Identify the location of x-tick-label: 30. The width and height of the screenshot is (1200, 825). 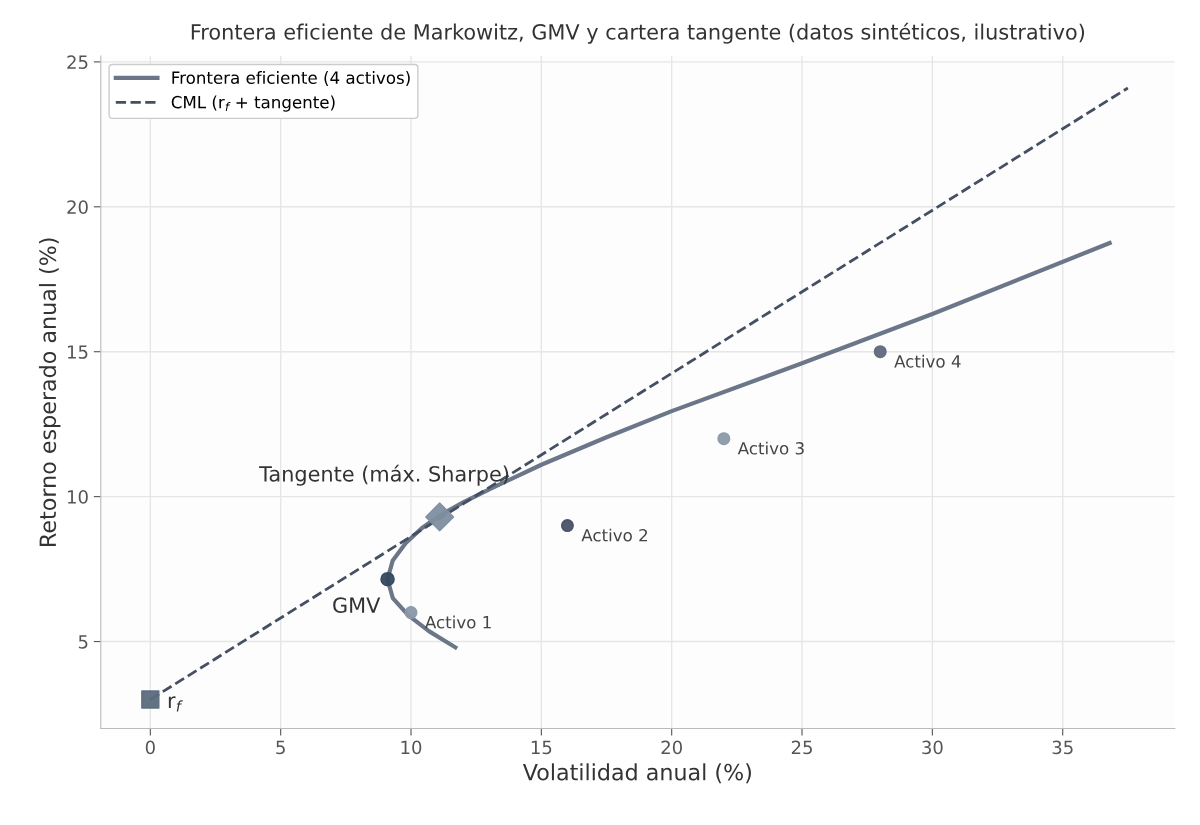
(932, 747).